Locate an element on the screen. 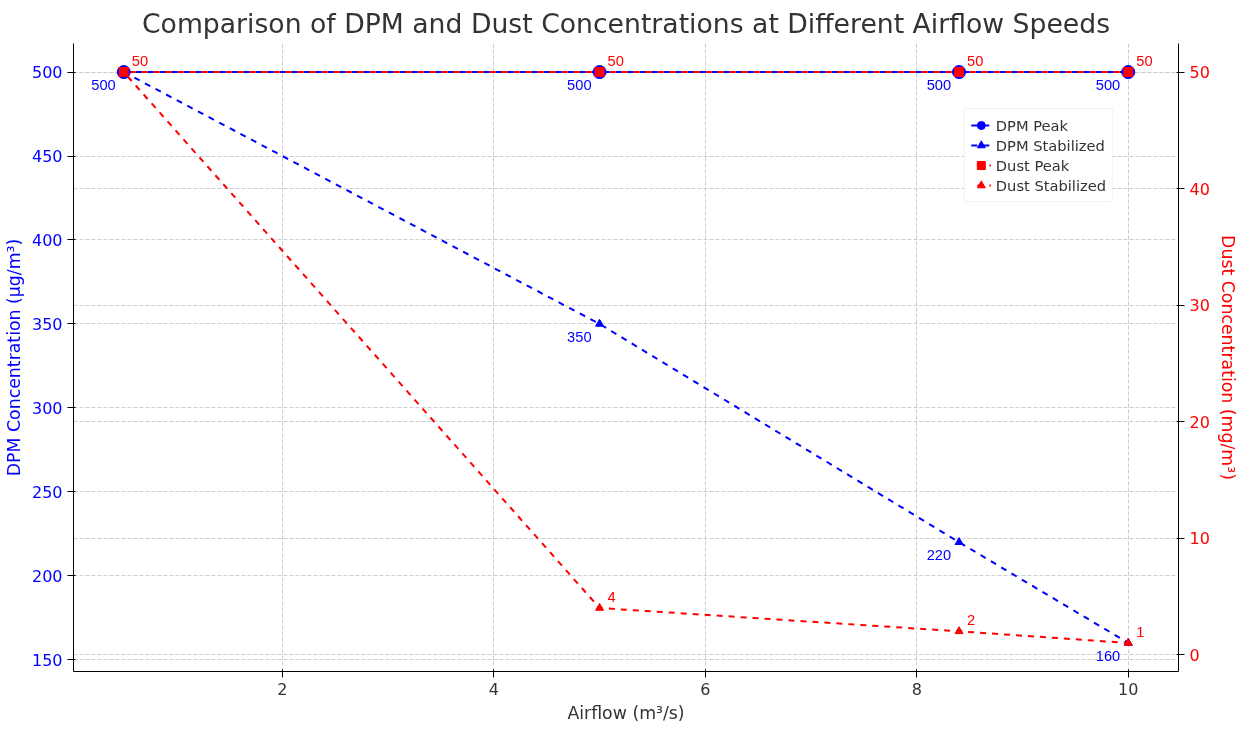 This screenshot has width=1249, height=733. y-tick-label: 500 is located at coordinates (47, 73).